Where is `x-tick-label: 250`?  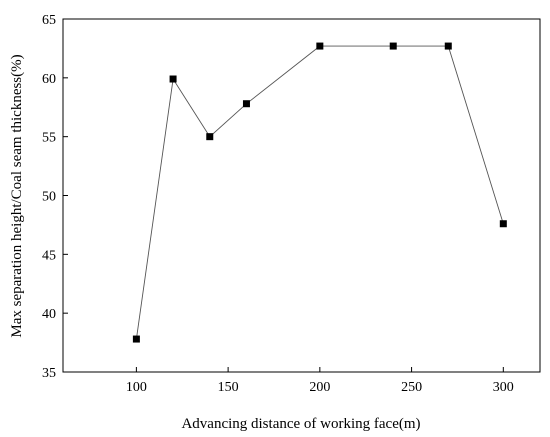
x-tick-label: 250 is located at coordinates (411, 387).